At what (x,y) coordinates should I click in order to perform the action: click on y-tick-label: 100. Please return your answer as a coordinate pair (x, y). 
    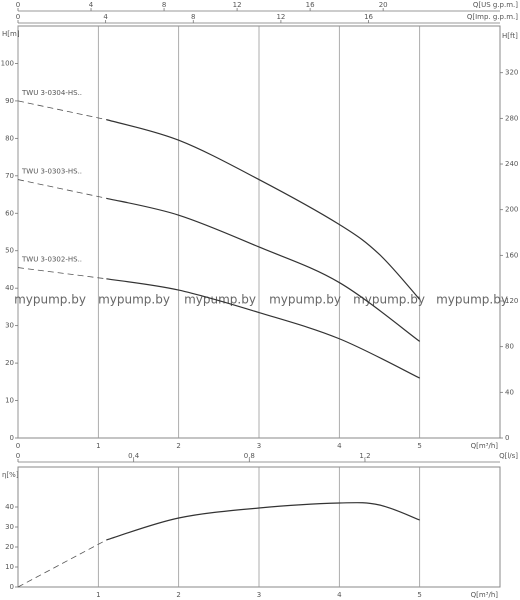
    Looking at the image, I should click on (7, 63).